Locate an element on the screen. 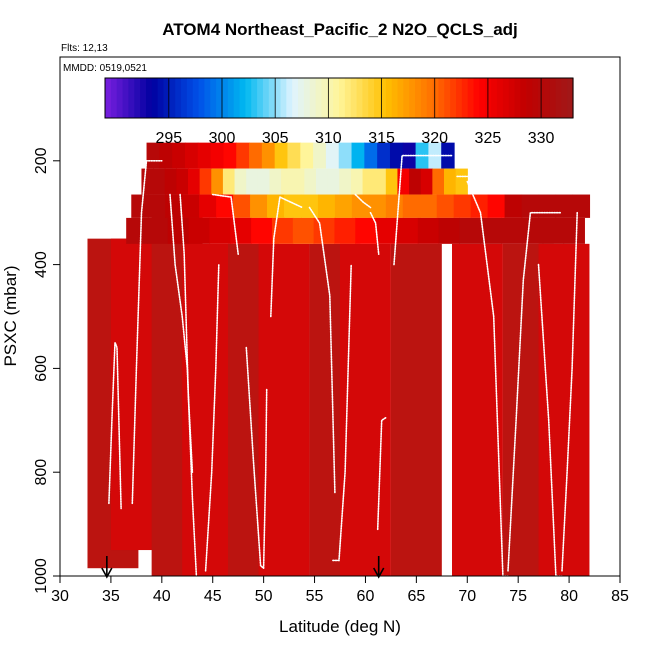 Image resolution: width=650 pixels, height=650 pixels. flights-label: Flts: 12,13 is located at coordinates (84, 48).